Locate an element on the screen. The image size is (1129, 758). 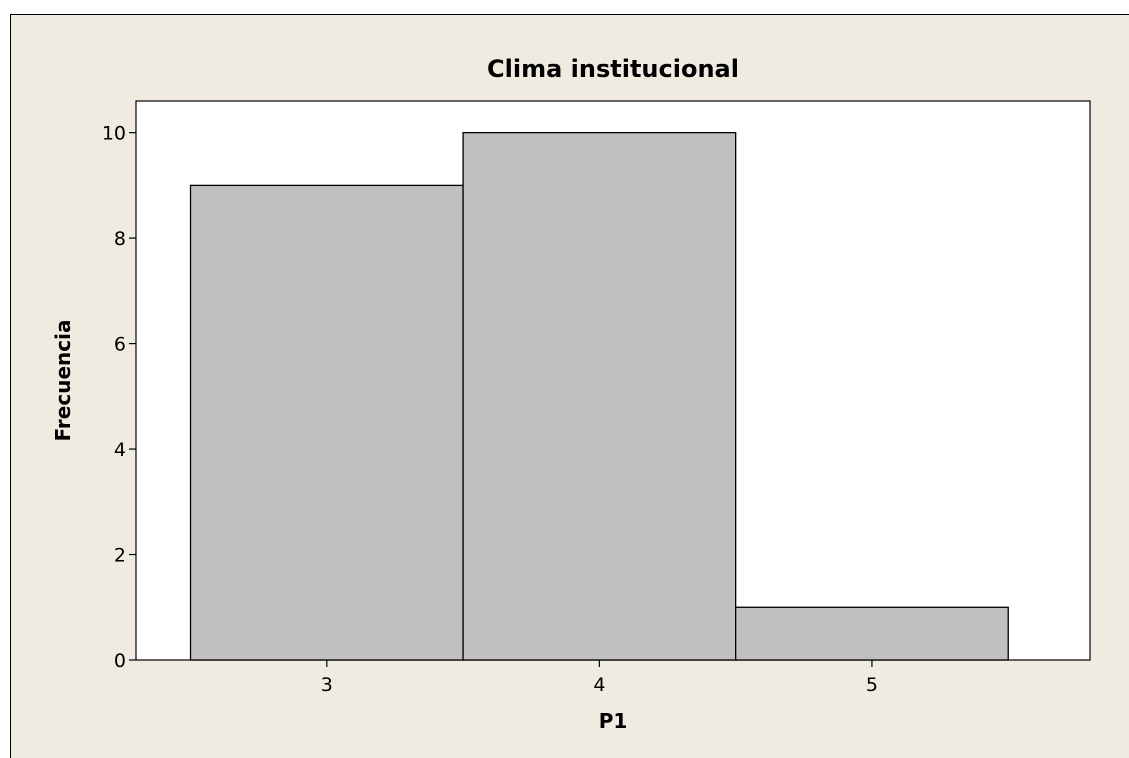
x-tick-label: 5 is located at coordinates (872, 685).